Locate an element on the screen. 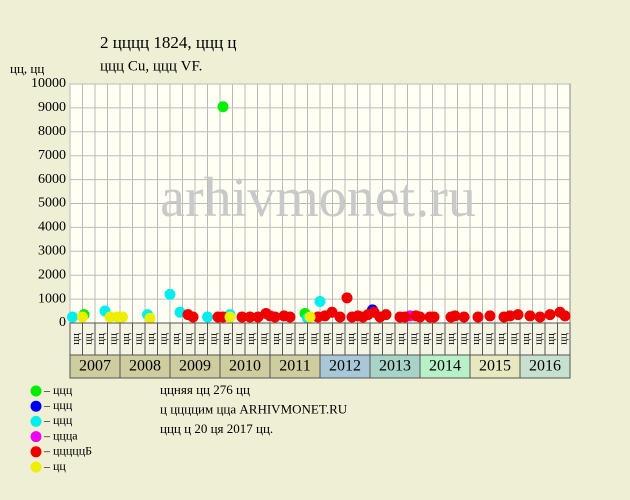 This screenshot has height=500, width=630. year-label: 2007 is located at coordinates (95, 366).